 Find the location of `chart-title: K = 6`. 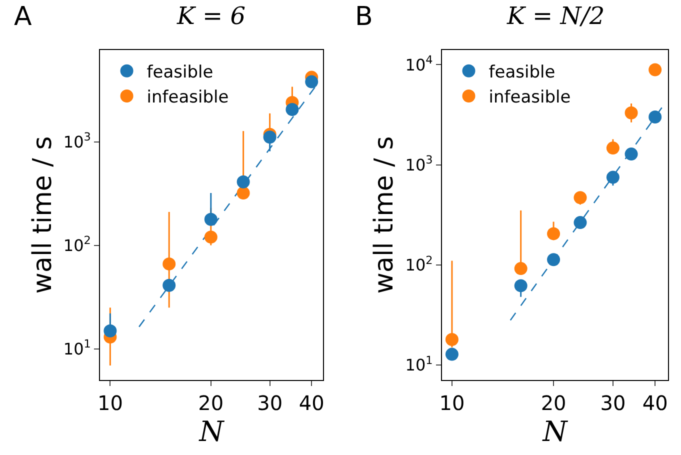

chart-title: K = 6 is located at coordinates (211, 16).